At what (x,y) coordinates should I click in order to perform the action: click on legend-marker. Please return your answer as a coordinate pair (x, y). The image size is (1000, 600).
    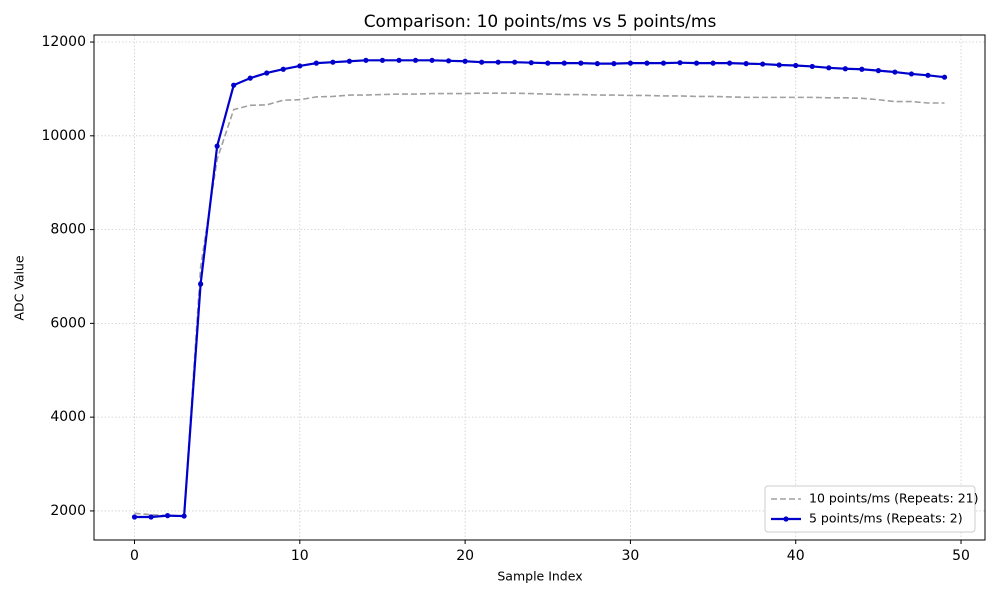
    Looking at the image, I should click on (786, 519).